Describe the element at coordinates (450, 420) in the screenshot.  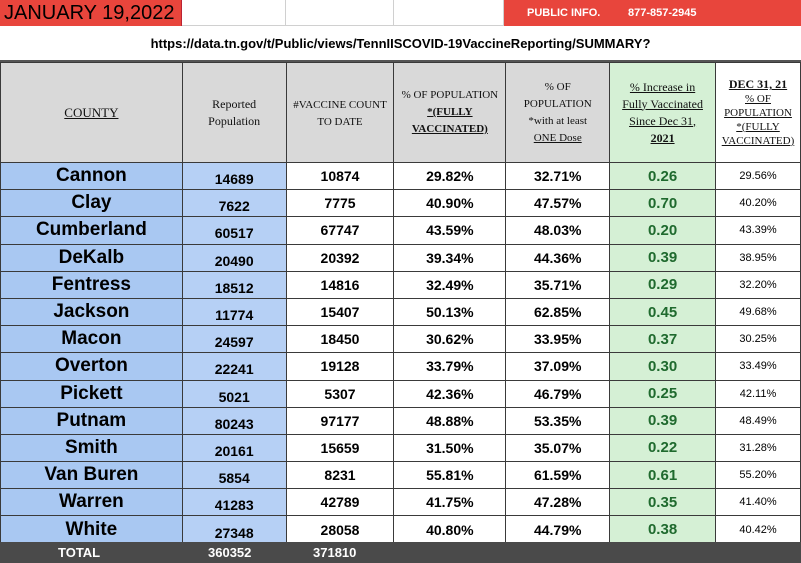
I see `pct-fully-vaccinated-cell: 48.88%` at that location.